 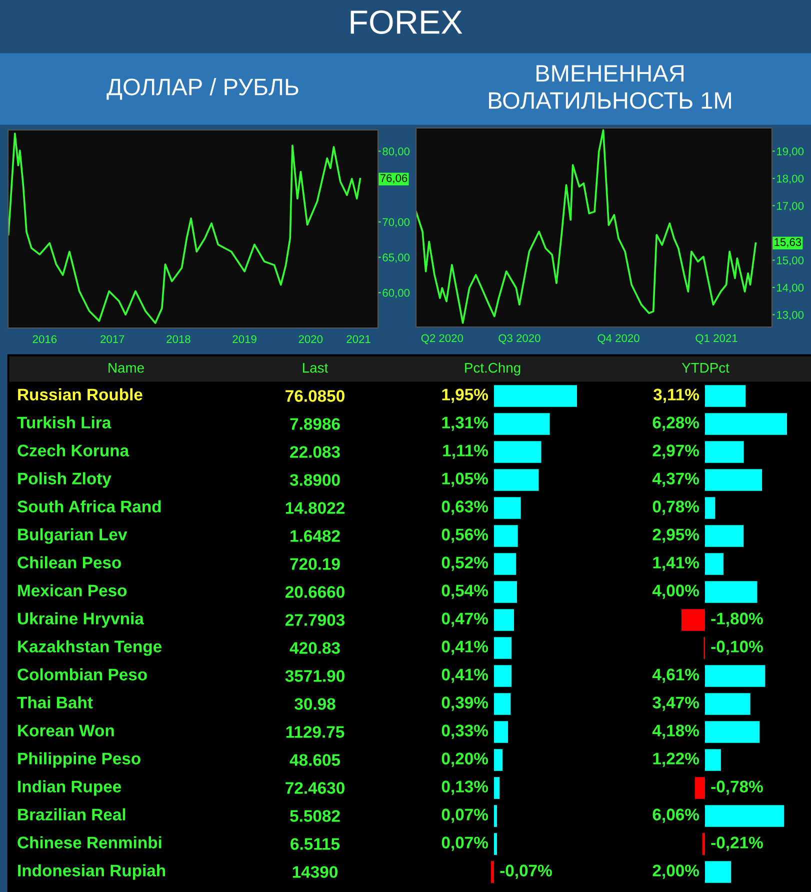 I want to click on data-label: 1,05%, so click(x=465, y=479).